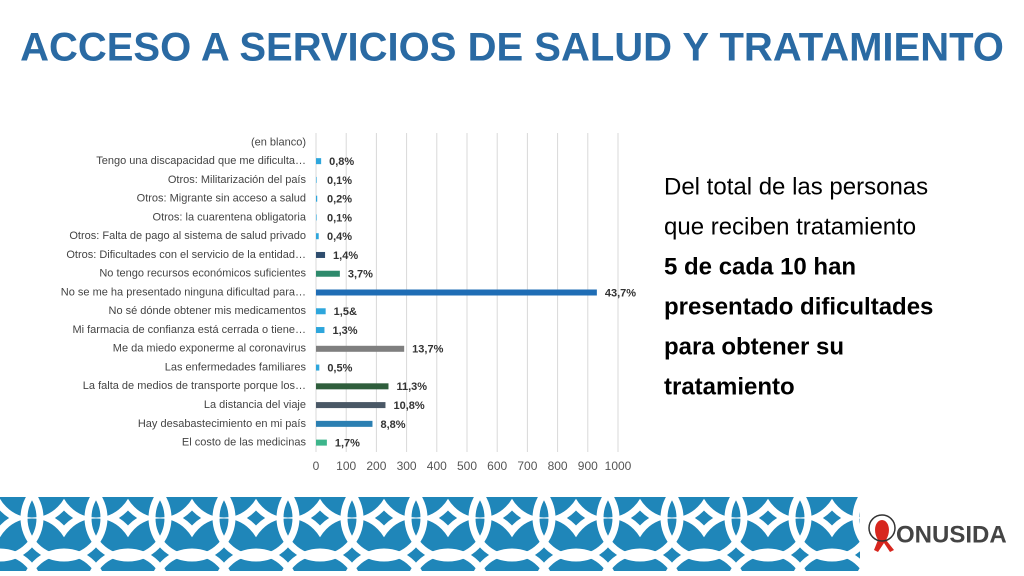 This screenshot has height=576, width=1024. I want to click on x-tick-label: 400, so click(437, 466).